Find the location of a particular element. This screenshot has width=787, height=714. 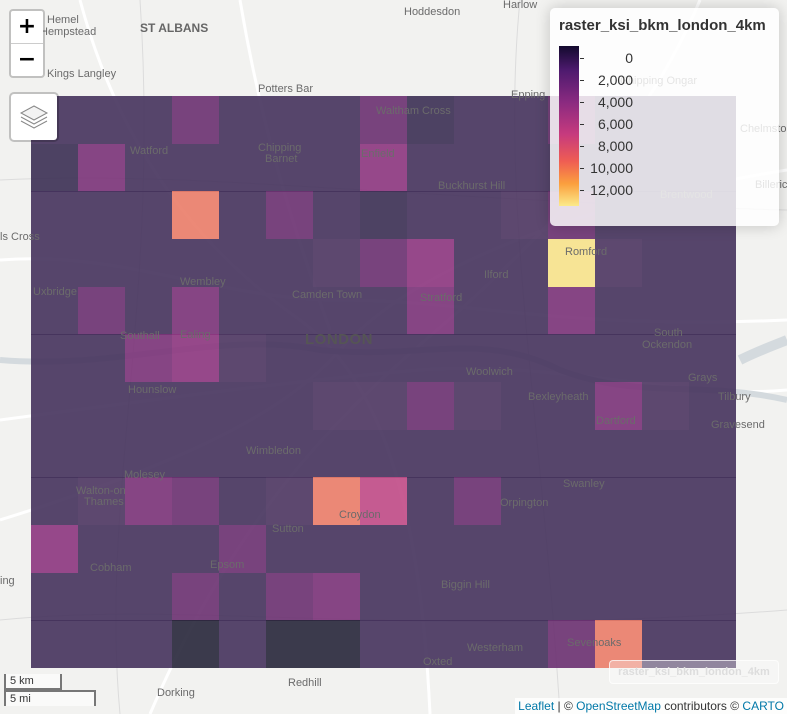

place-label: Hounslow is located at coordinates (152, 390).